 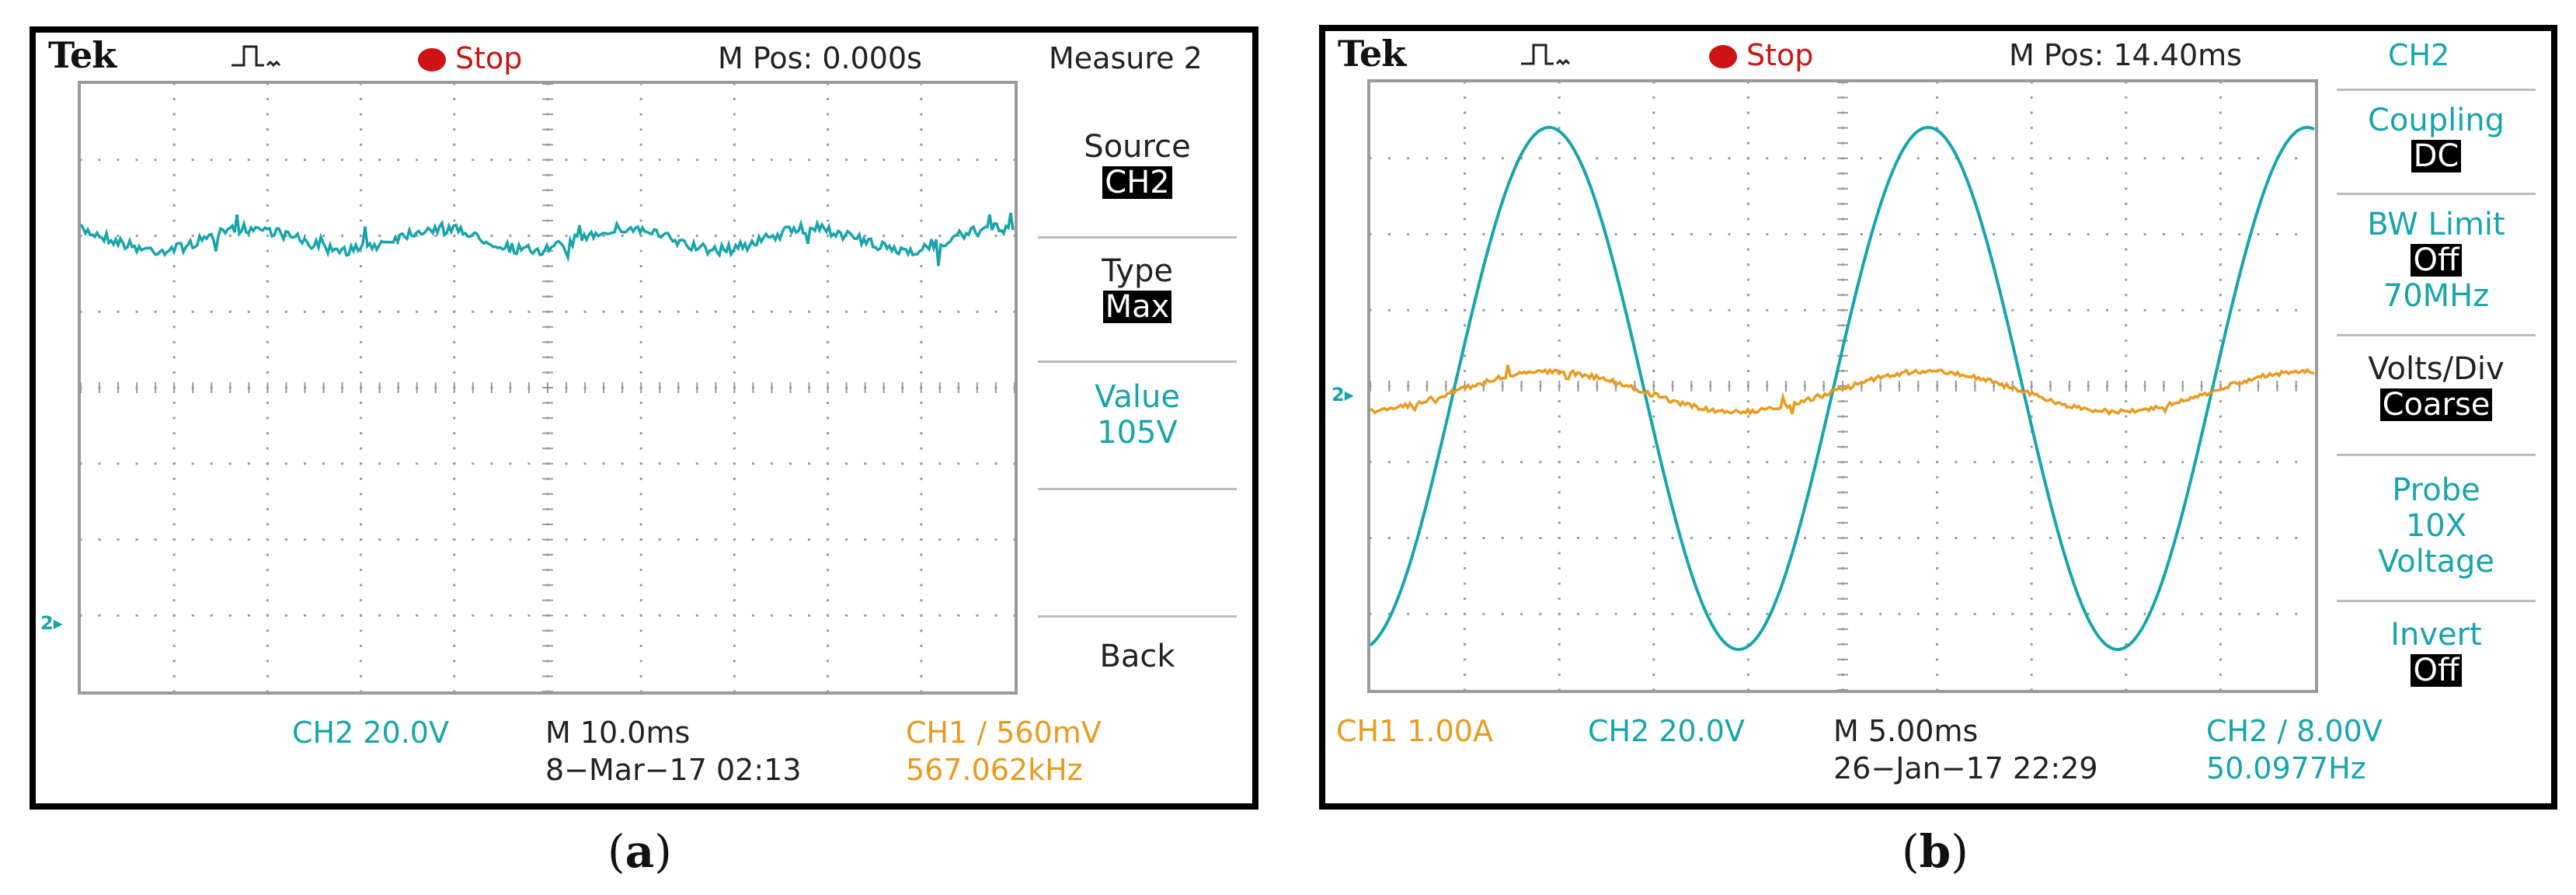 What do you see at coordinates (1137, 656) in the screenshot?
I see `menu-back: Back` at bounding box center [1137, 656].